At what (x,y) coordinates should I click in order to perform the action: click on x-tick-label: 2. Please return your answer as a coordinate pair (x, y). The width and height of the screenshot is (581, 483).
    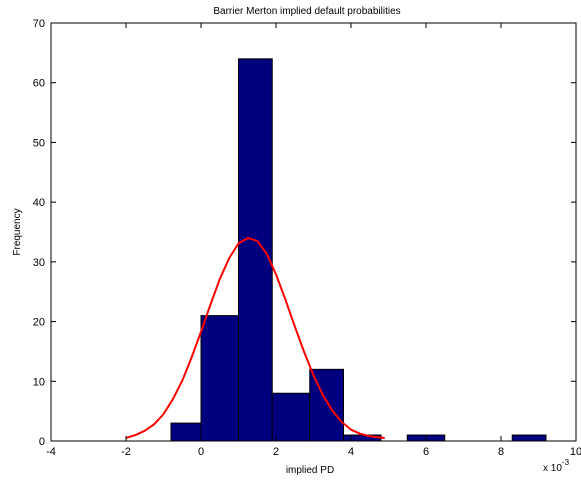
    Looking at the image, I should click on (276, 452).